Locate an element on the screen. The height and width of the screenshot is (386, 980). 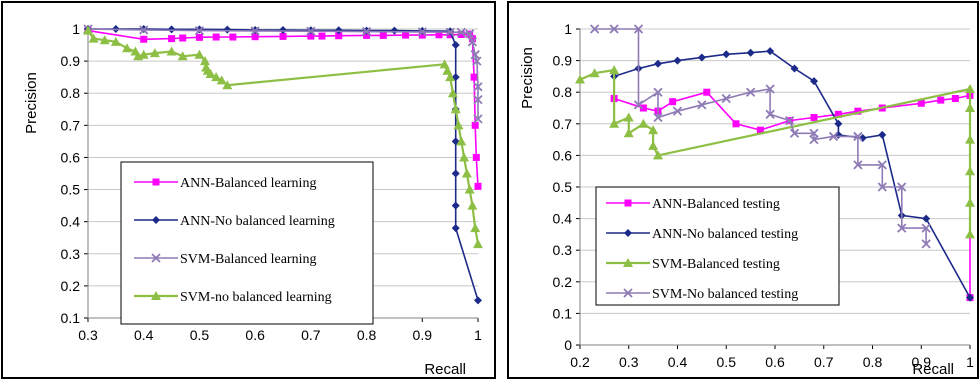
legend-entry: ANN-No balanced testing is located at coordinates (702, 234).